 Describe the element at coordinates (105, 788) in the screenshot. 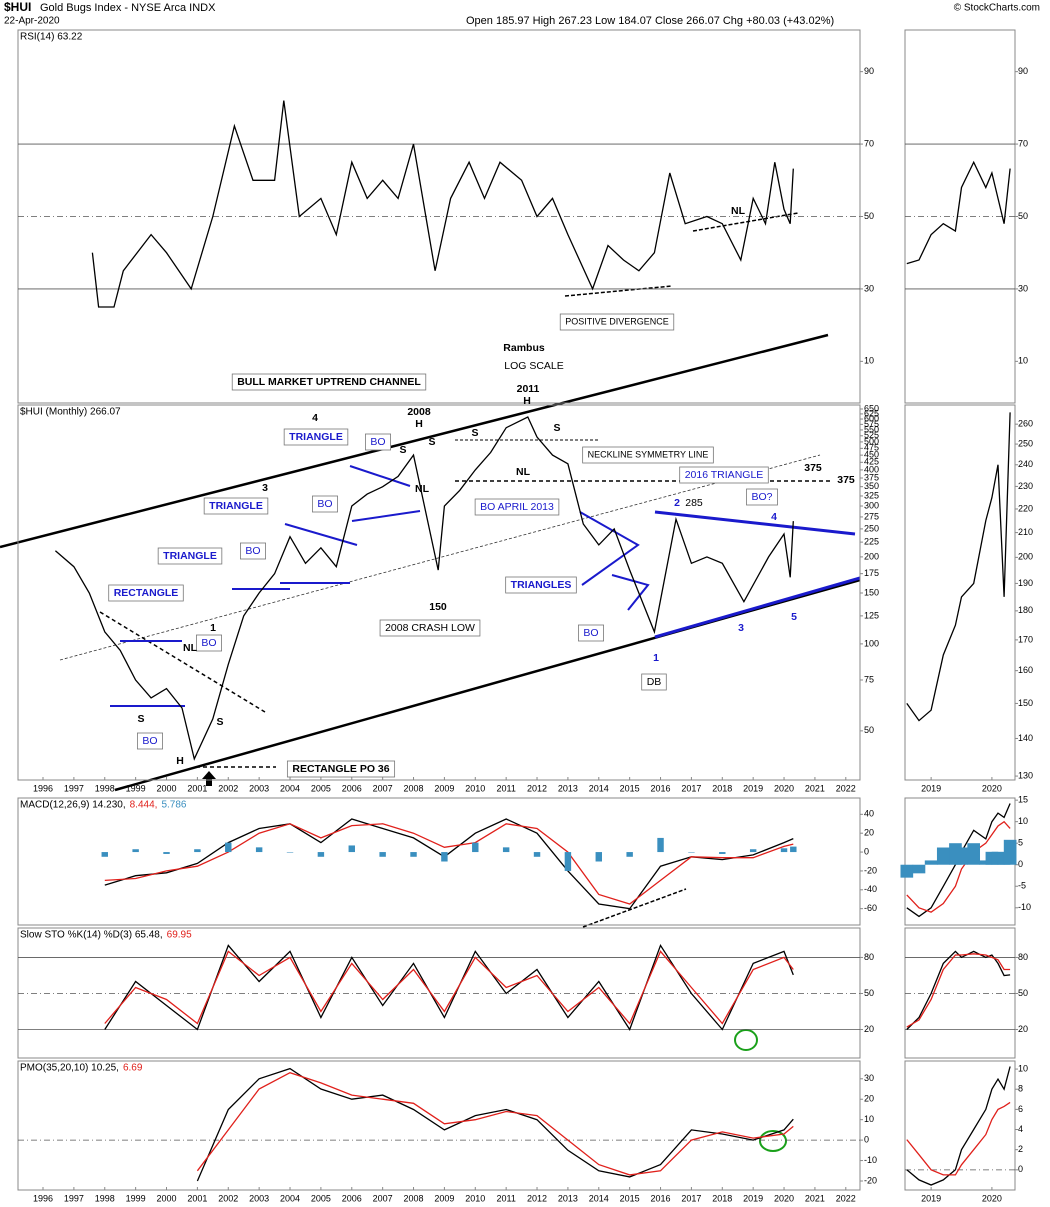

I see `x-tick-label: 1998` at that location.